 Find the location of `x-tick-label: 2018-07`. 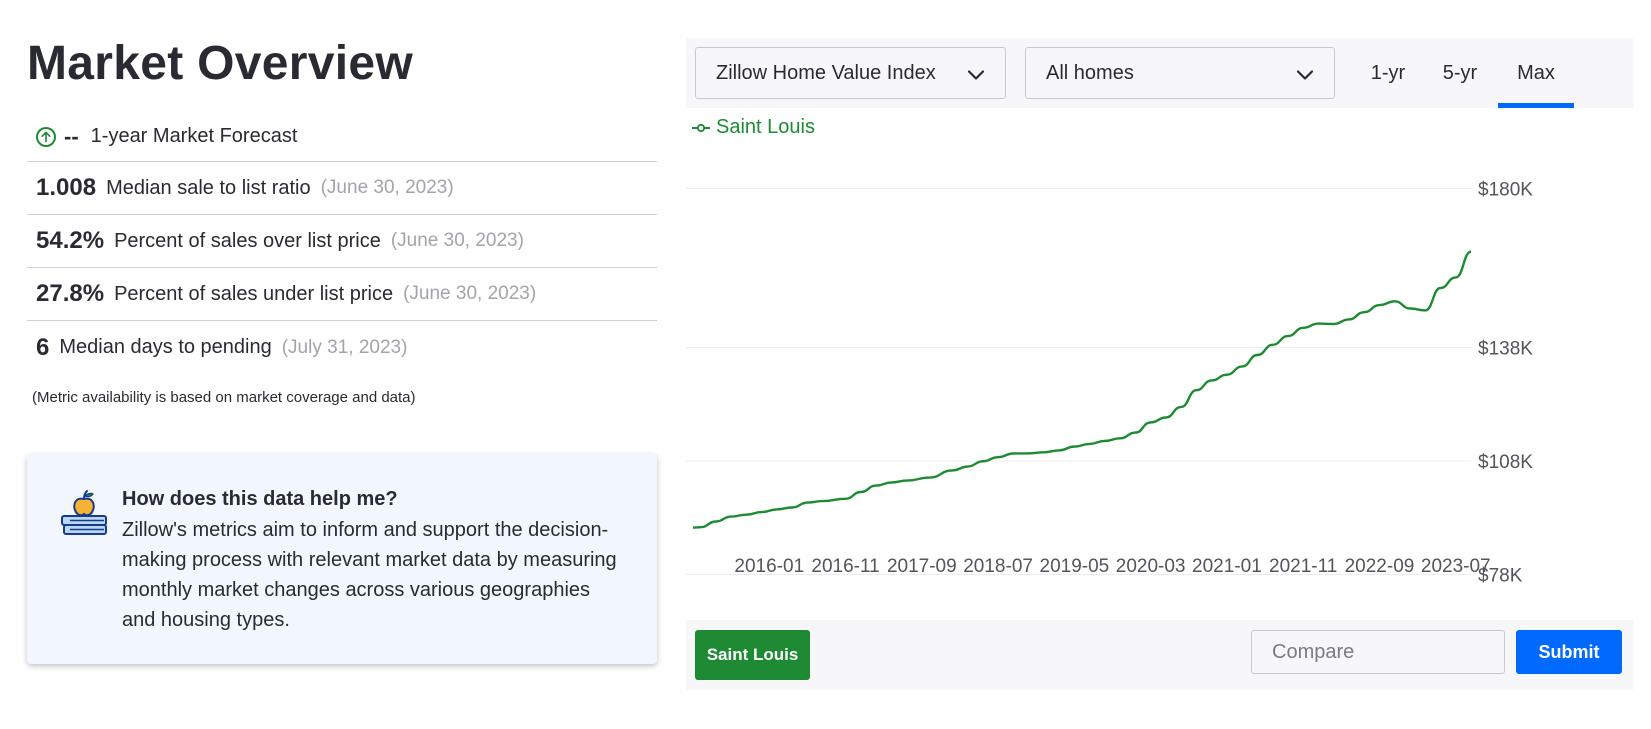

x-tick-label: 2018-07 is located at coordinates (998, 566).